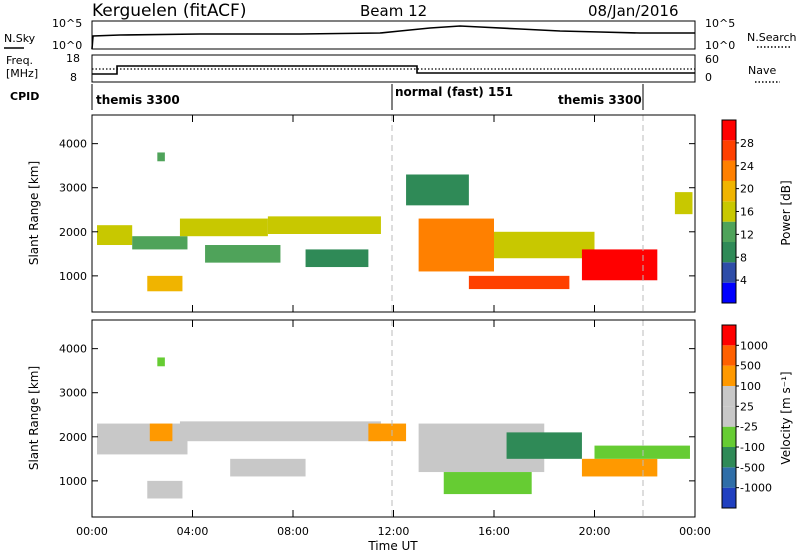 This screenshot has width=800, height=554. Describe the element at coordinates (73, 393) in the screenshot. I see `vel-y-tick-label: 3000` at that location.